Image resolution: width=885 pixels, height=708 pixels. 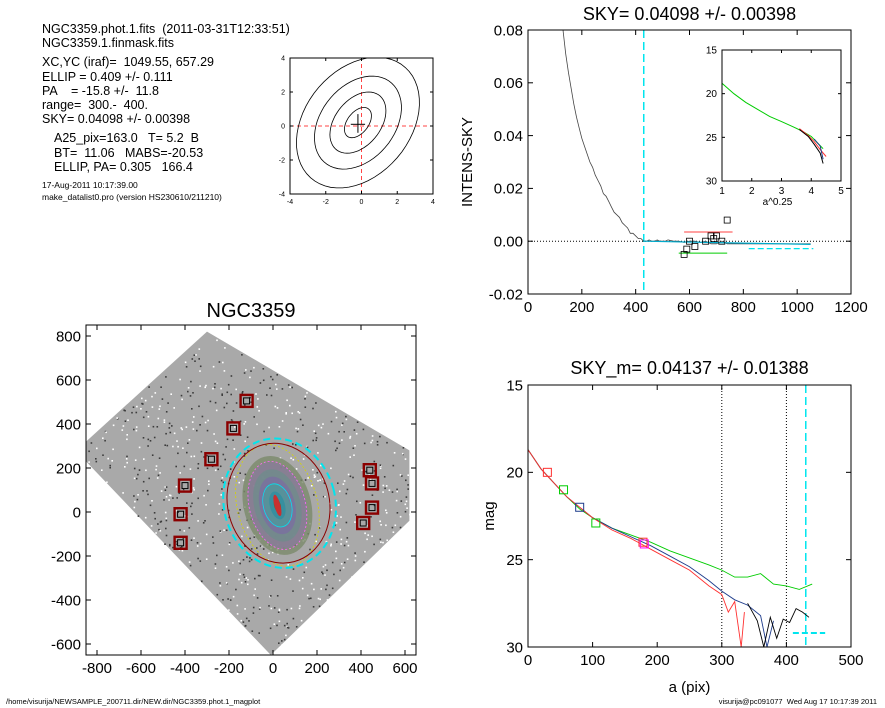 What do you see at coordinates (404, 668) in the screenshot?
I see `image-xtick-label: 600` at bounding box center [404, 668].